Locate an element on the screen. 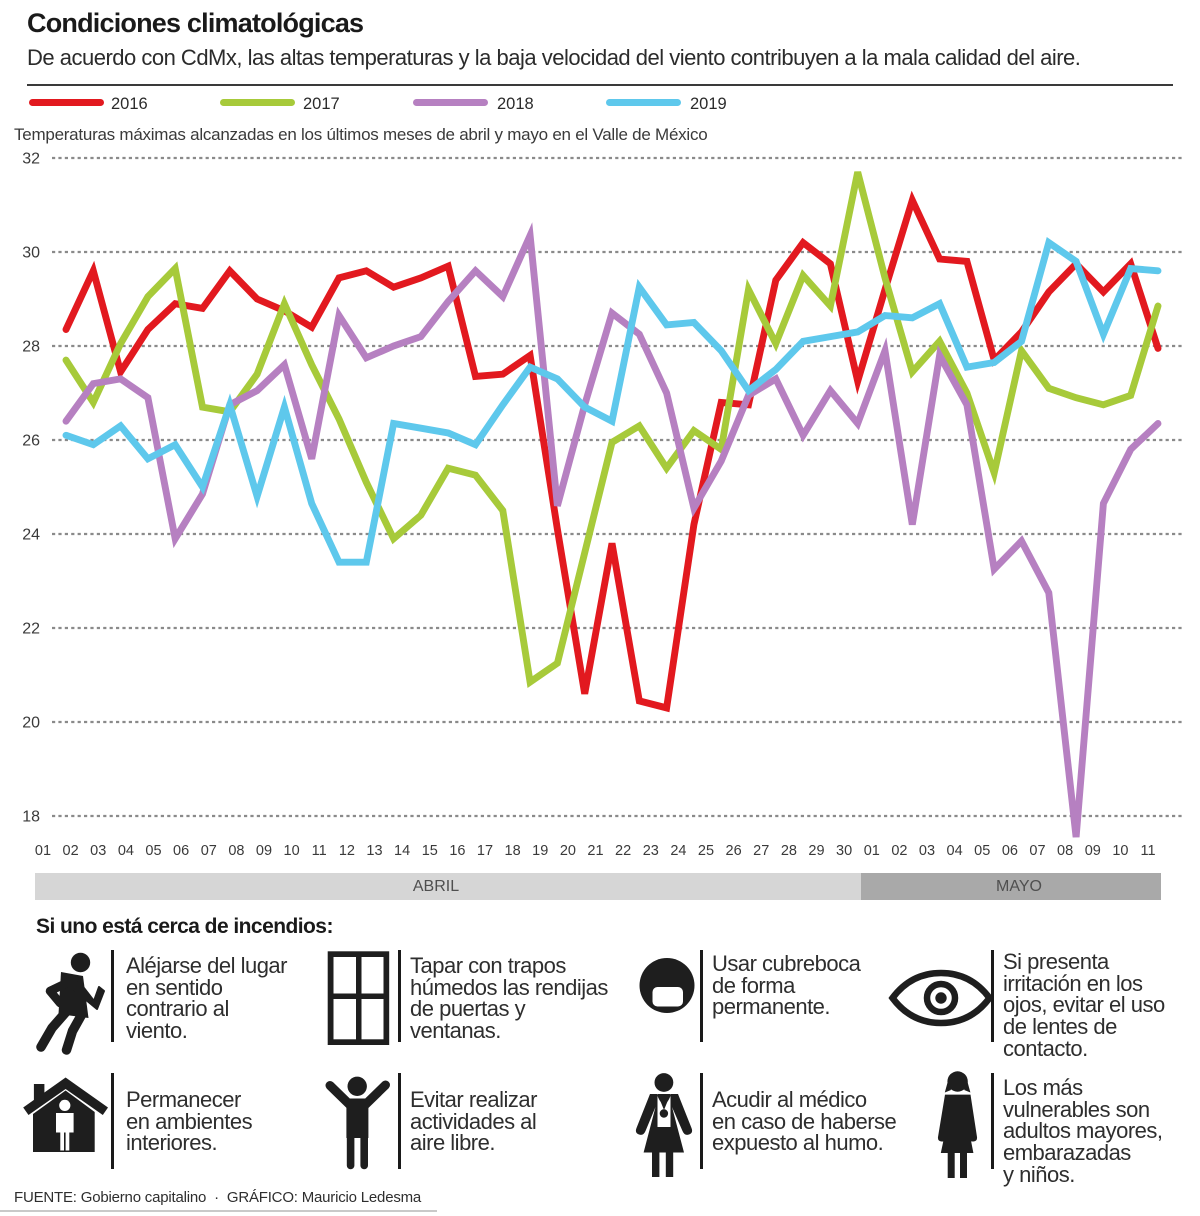 The height and width of the screenshot is (1216, 1200). svg-text: MAYO is located at coordinates (1019, 886).